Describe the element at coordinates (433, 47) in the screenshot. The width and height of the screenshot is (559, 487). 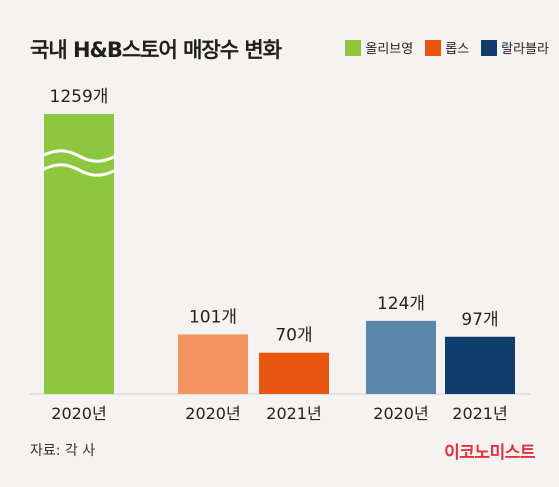
I see `legend-swatch-lohbs` at that location.